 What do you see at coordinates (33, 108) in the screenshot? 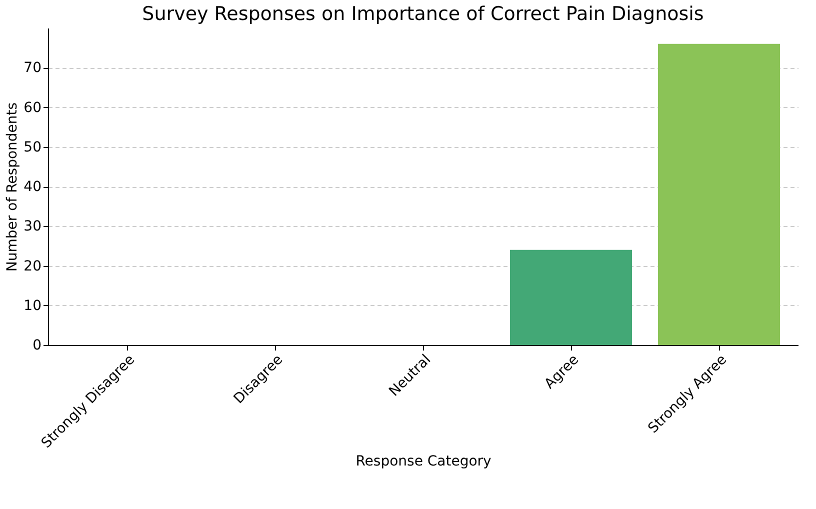
I see `y-tick-label: 60` at bounding box center [33, 108].